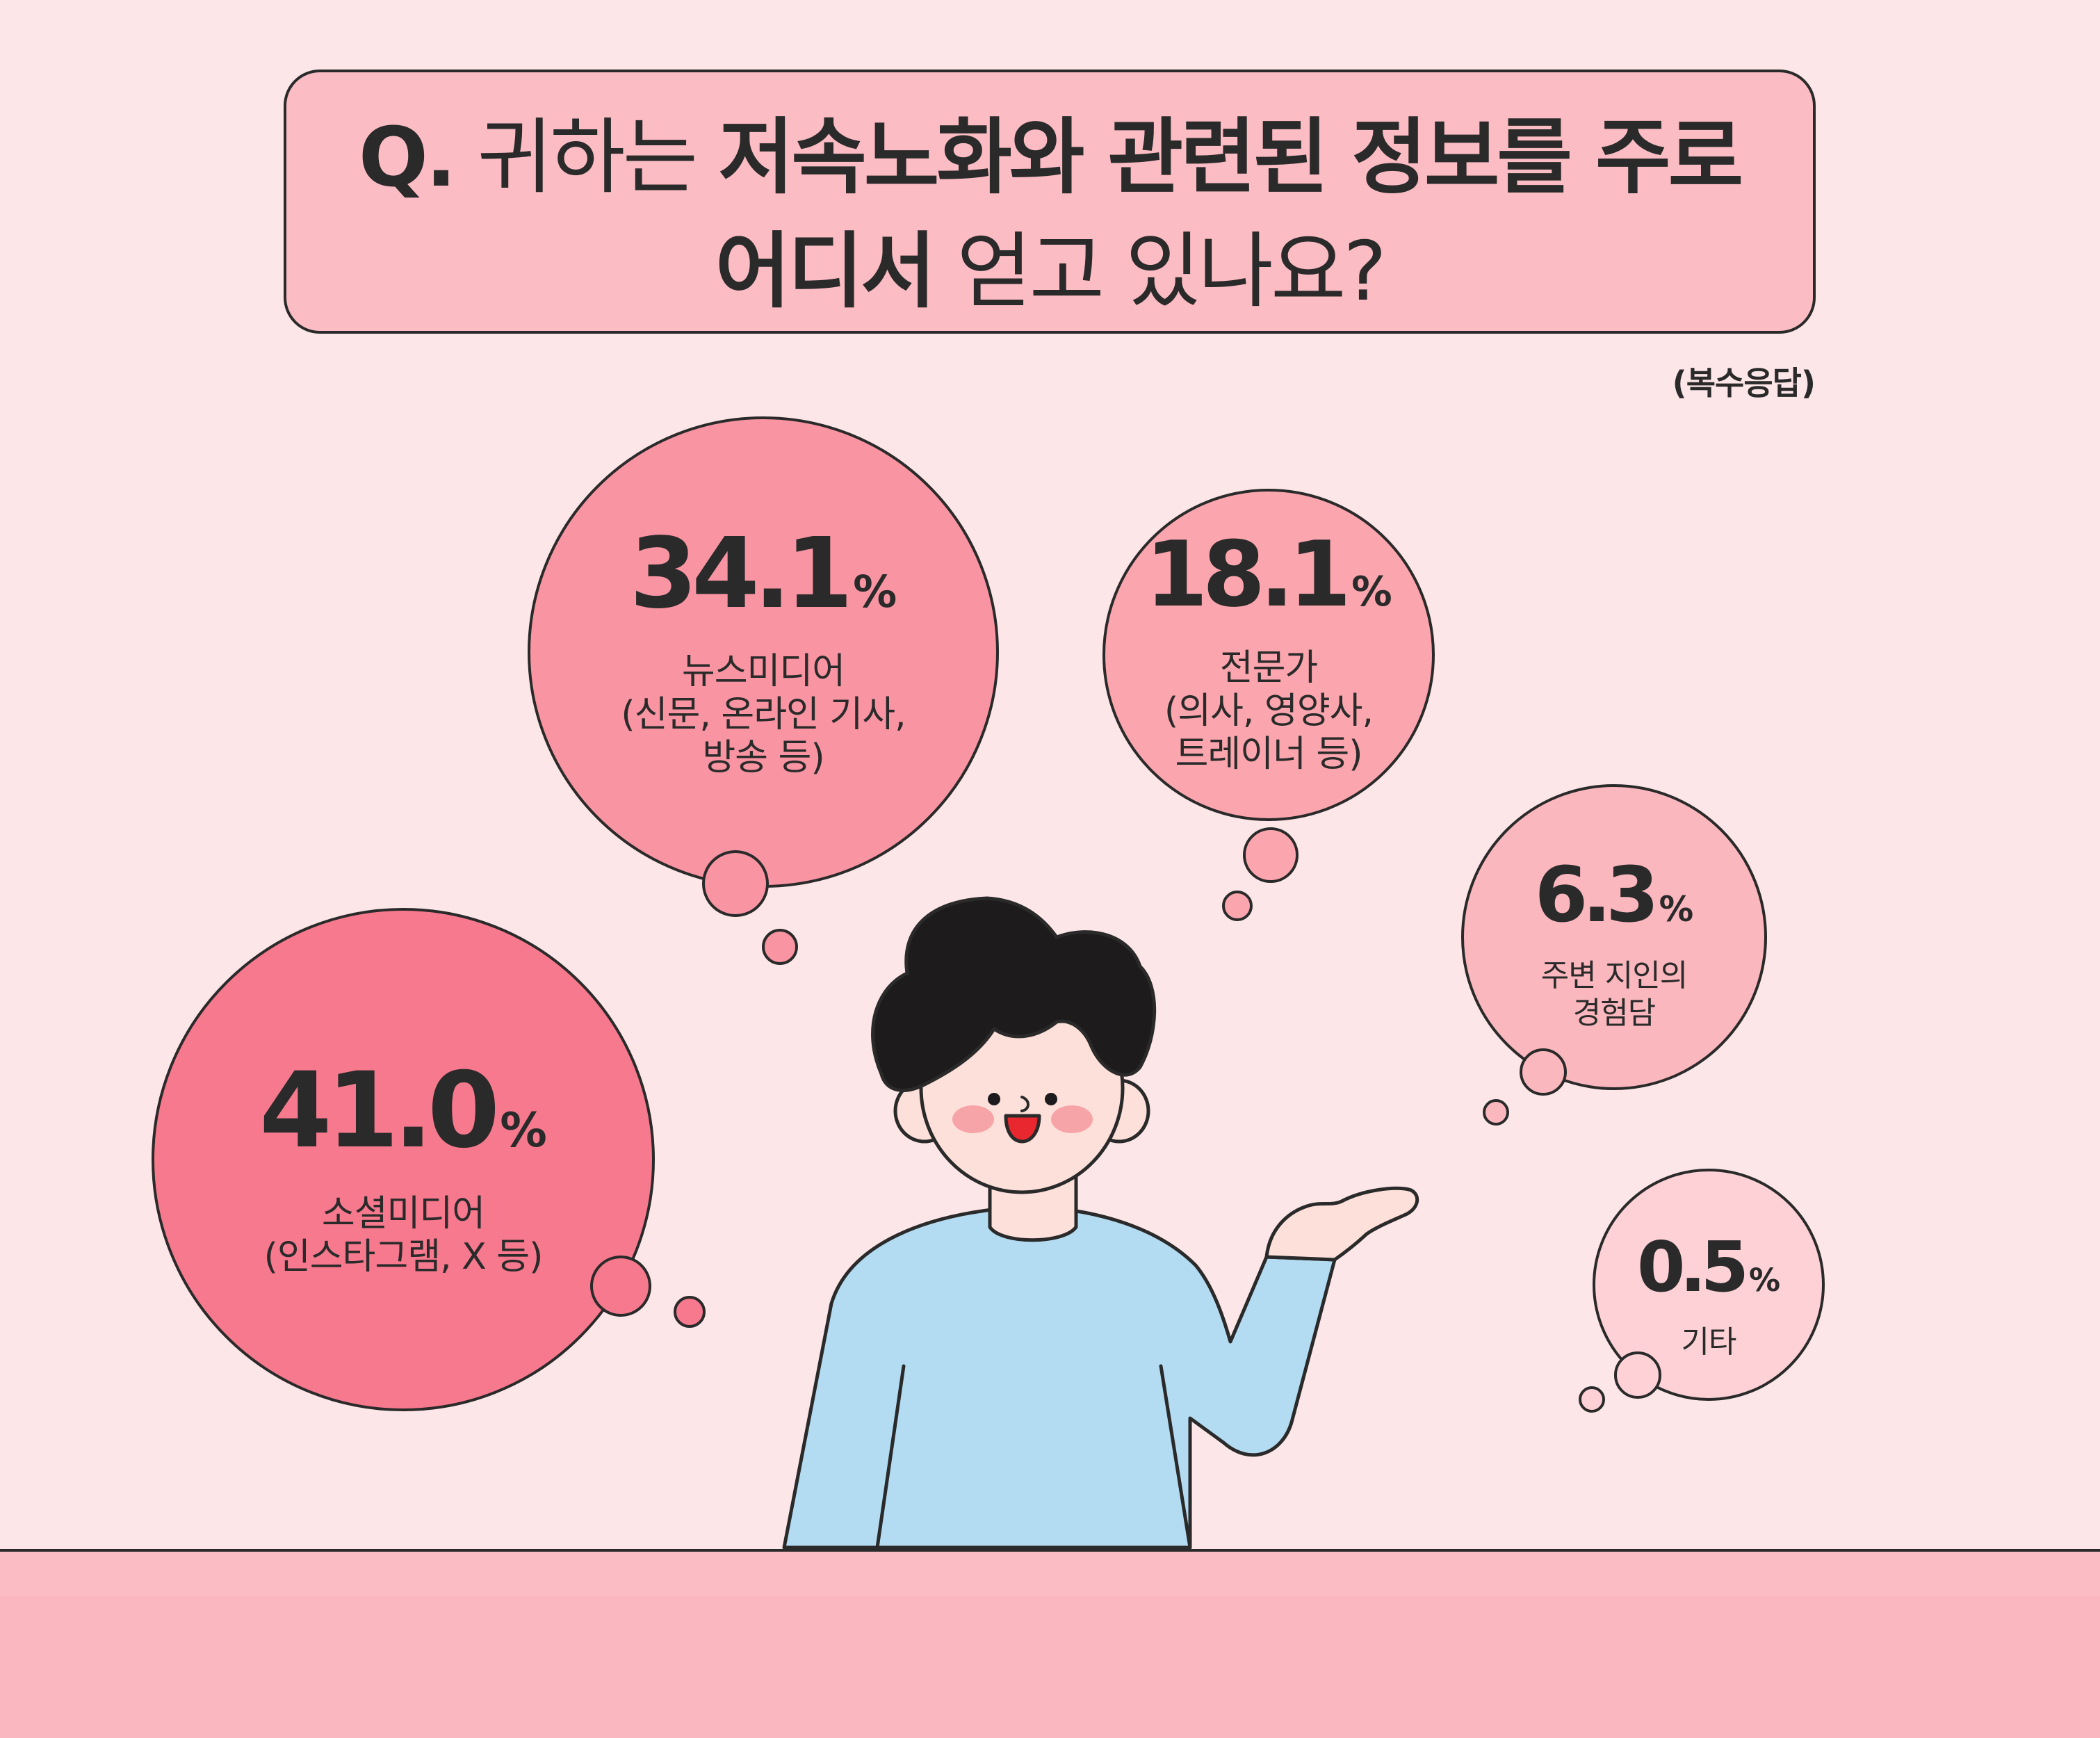 The image size is (2100, 1738). Describe the element at coordinates (380, 1110) in the screenshot. I see `percent-number: 41.0` at that location.